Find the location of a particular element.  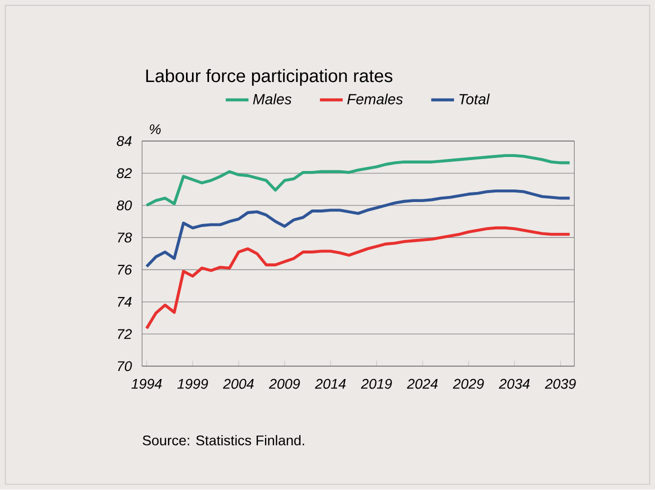

chart-title: Labour force participation rates is located at coordinates (269, 77).